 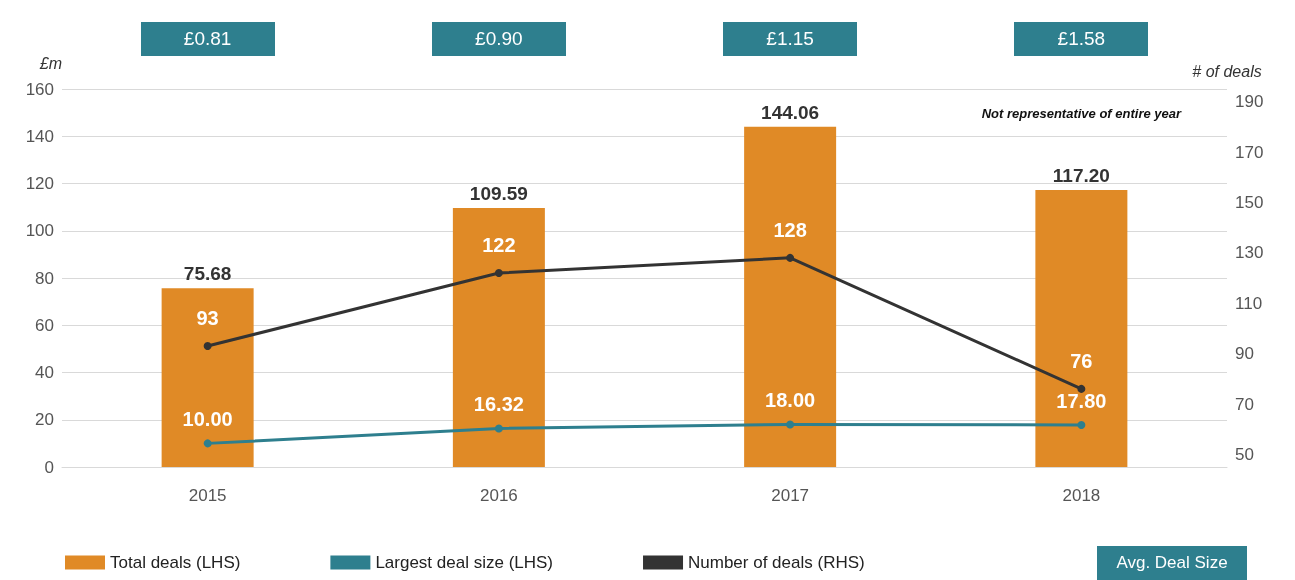 I want to click on legend-label: Number of deals (RHS), so click(x=776, y=562).